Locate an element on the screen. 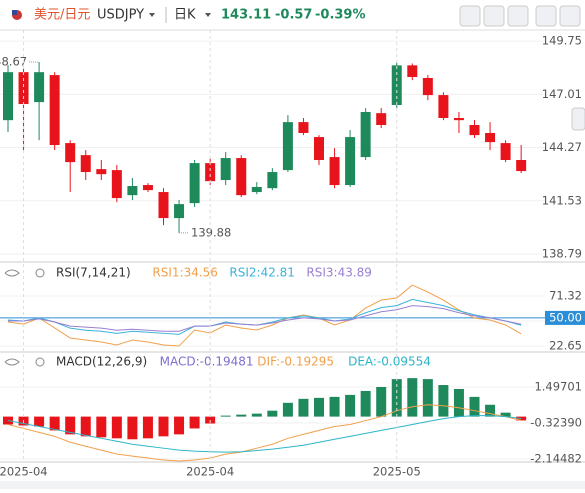  y-tick-label: -0.32390 is located at coordinates (556, 422).